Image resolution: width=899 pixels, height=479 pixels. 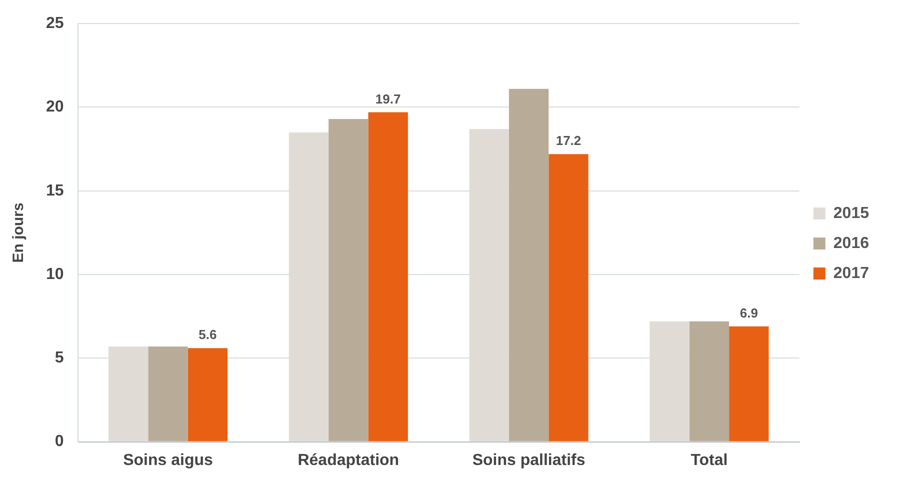 What do you see at coordinates (55, 191) in the screenshot?
I see `y-tick-label: 15` at bounding box center [55, 191].